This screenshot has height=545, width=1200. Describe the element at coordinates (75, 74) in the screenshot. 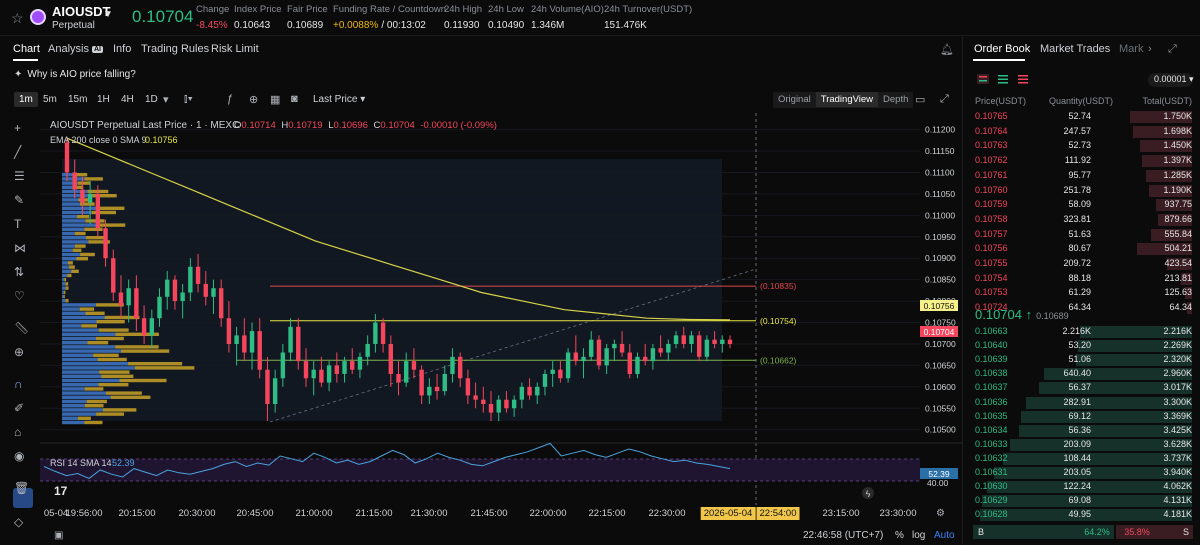

I see `ai-prompt: ✦ Why is AIO price falling?` at that location.